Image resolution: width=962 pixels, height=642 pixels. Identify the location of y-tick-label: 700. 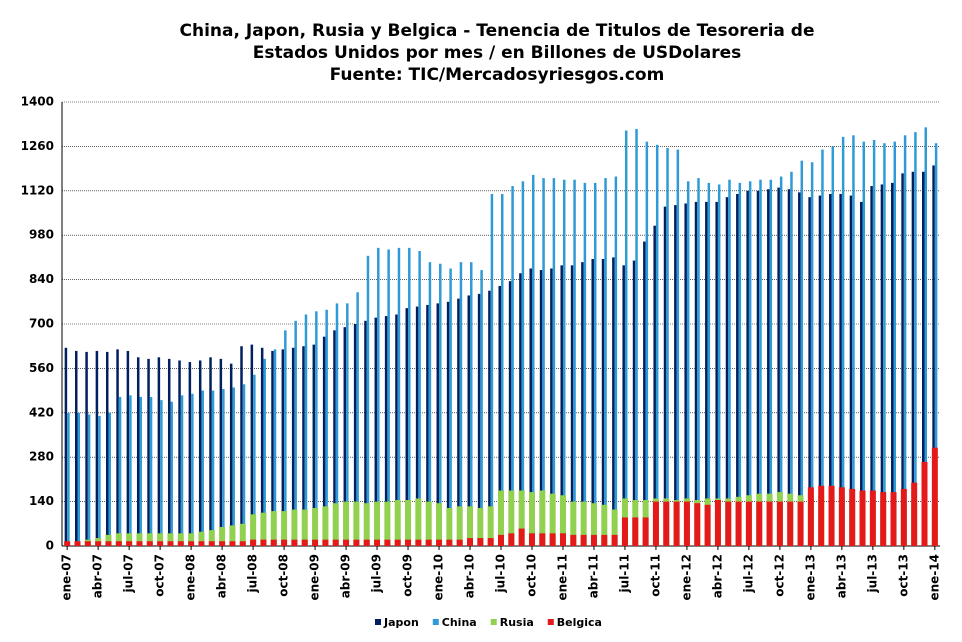
(41, 324).